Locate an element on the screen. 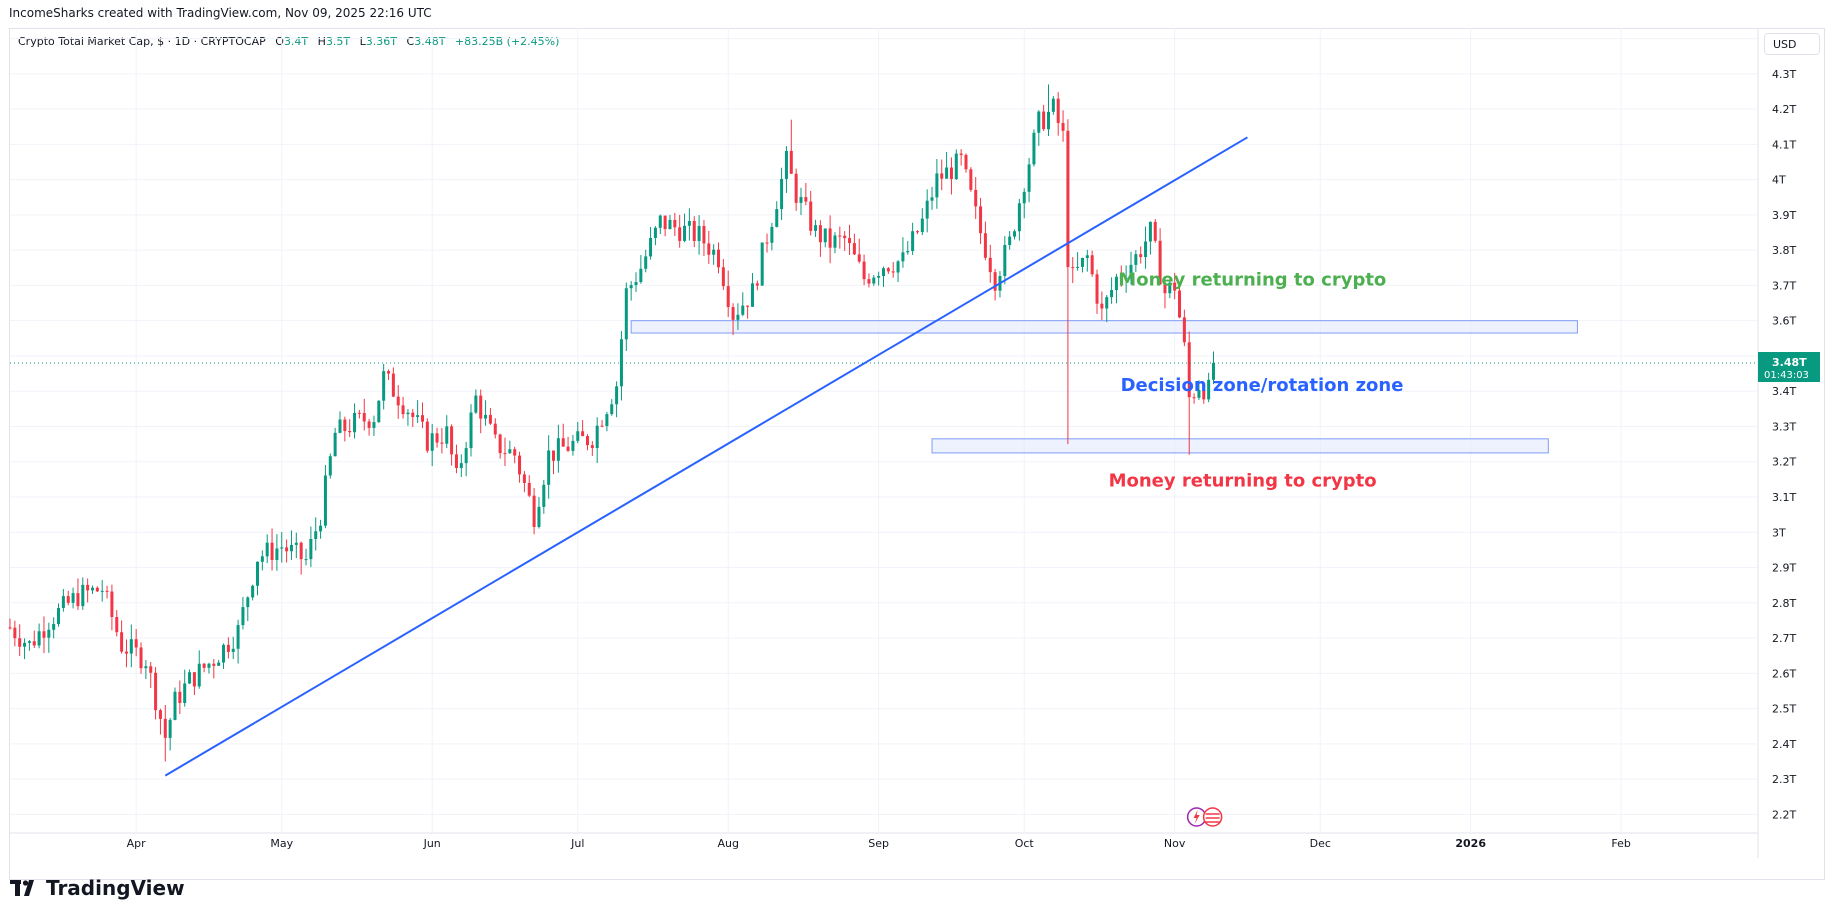  currency-button: USD is located at coordinates (1792, 44).